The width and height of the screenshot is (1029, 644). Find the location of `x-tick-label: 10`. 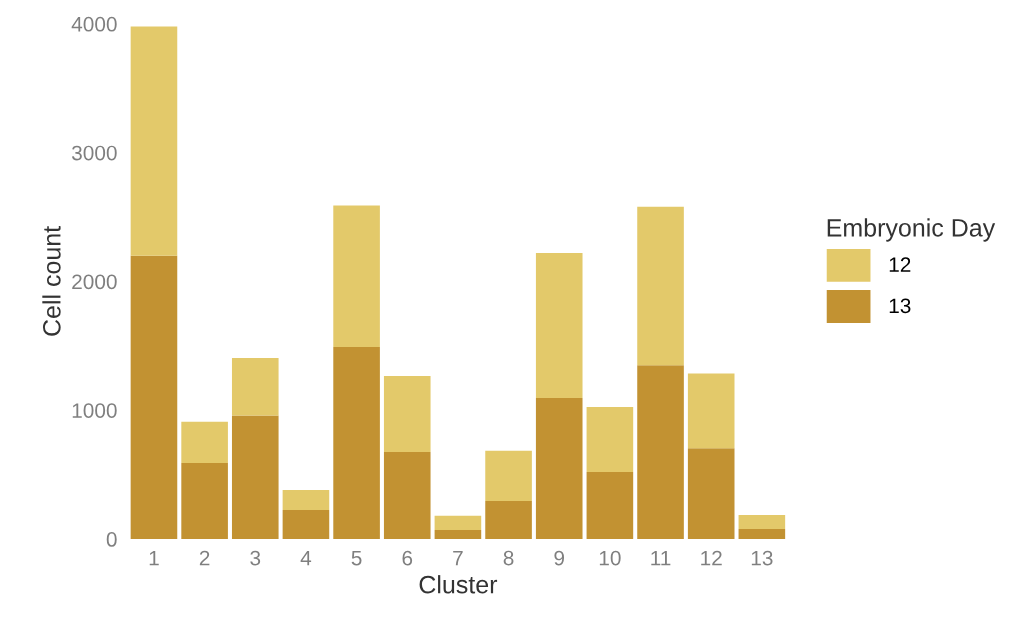

x-tick-label: 10 is located at coordinates (610, 558).